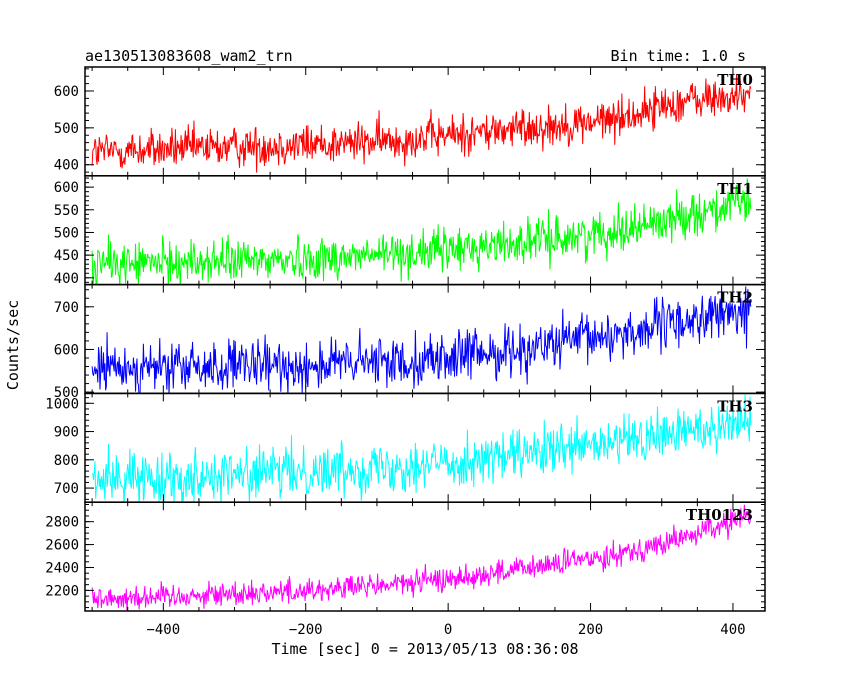 The width and height of the screenshot is (850, 680). Describe the element at coordinates (421, 123) in the screenshot. I see `series-line-th0` at that location.